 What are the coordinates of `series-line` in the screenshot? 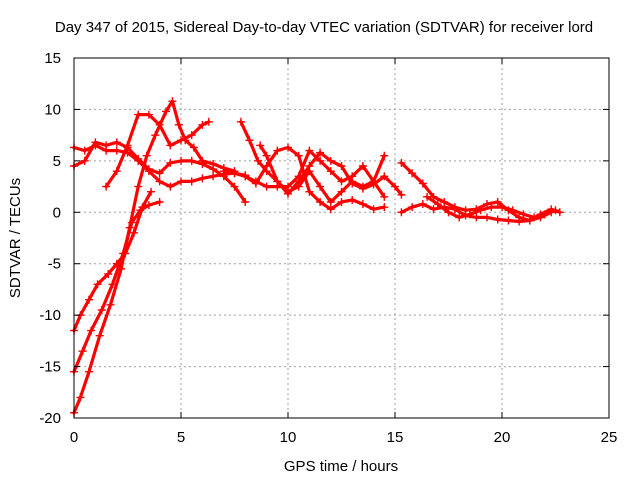 It's located at (112, 261).